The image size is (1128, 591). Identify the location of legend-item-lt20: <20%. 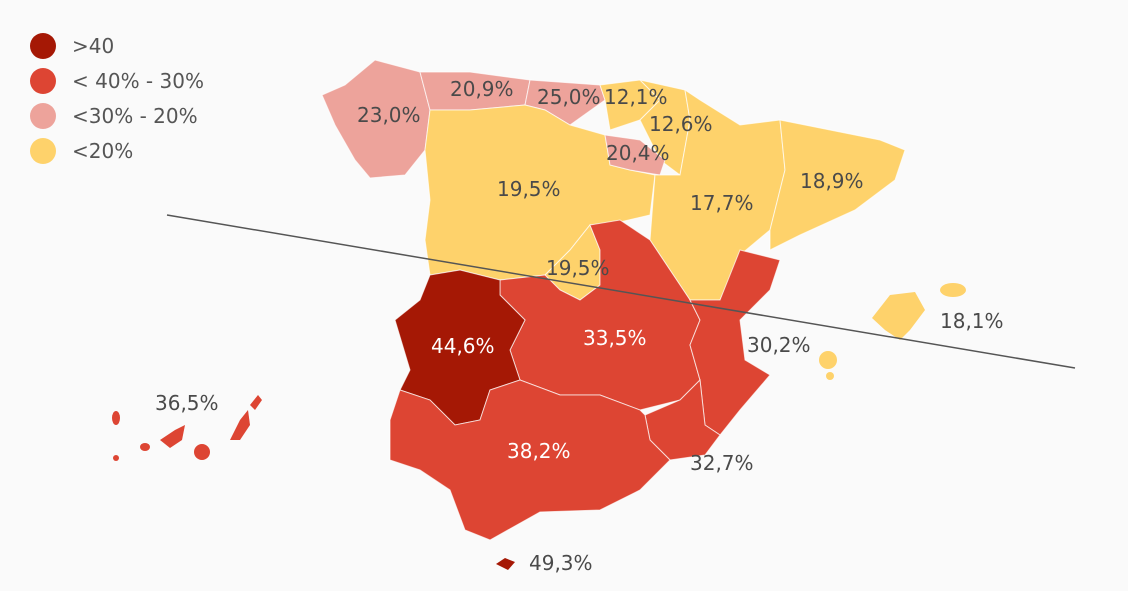
(117, 150).